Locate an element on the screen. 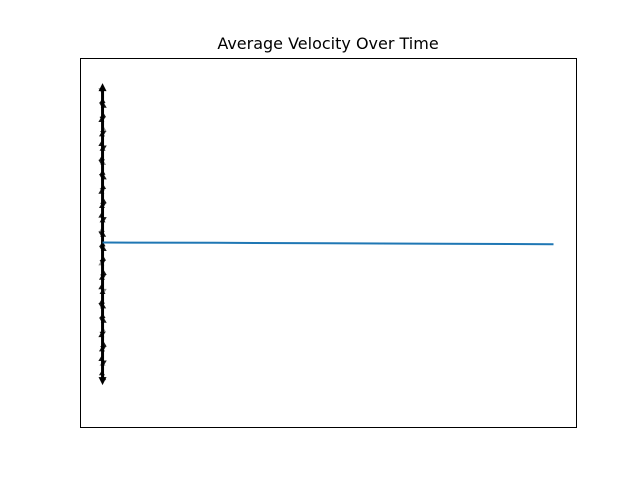  chart-title: Average Velocity Over Time is located at coordinates (327, 43).